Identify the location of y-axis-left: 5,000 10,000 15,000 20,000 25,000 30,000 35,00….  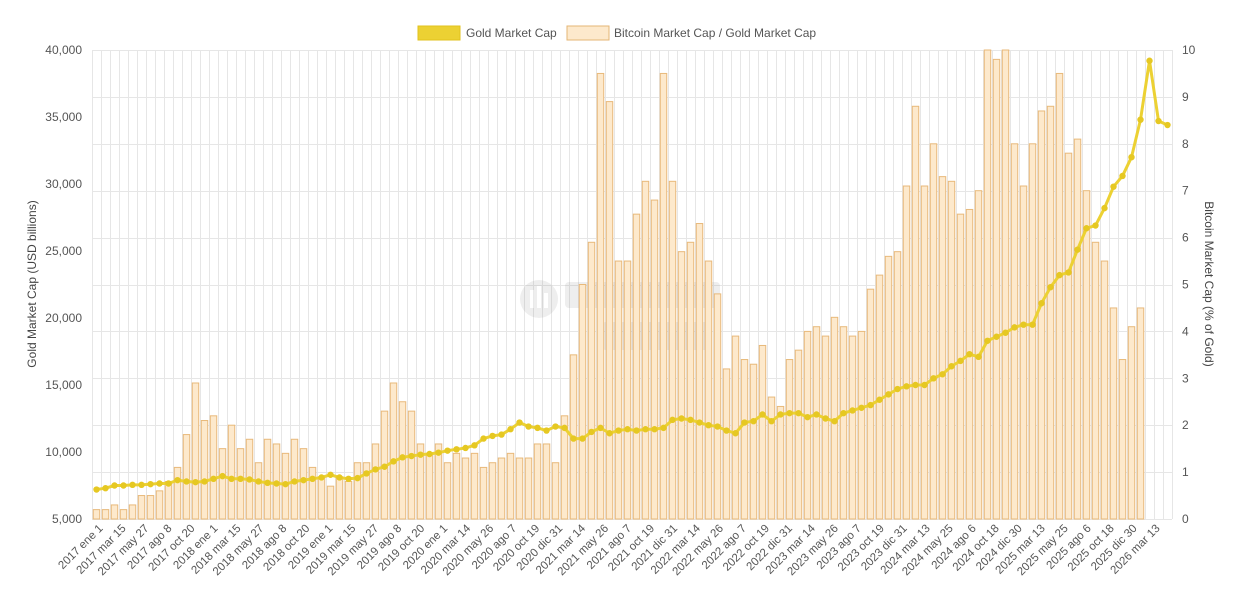
(63, 284).